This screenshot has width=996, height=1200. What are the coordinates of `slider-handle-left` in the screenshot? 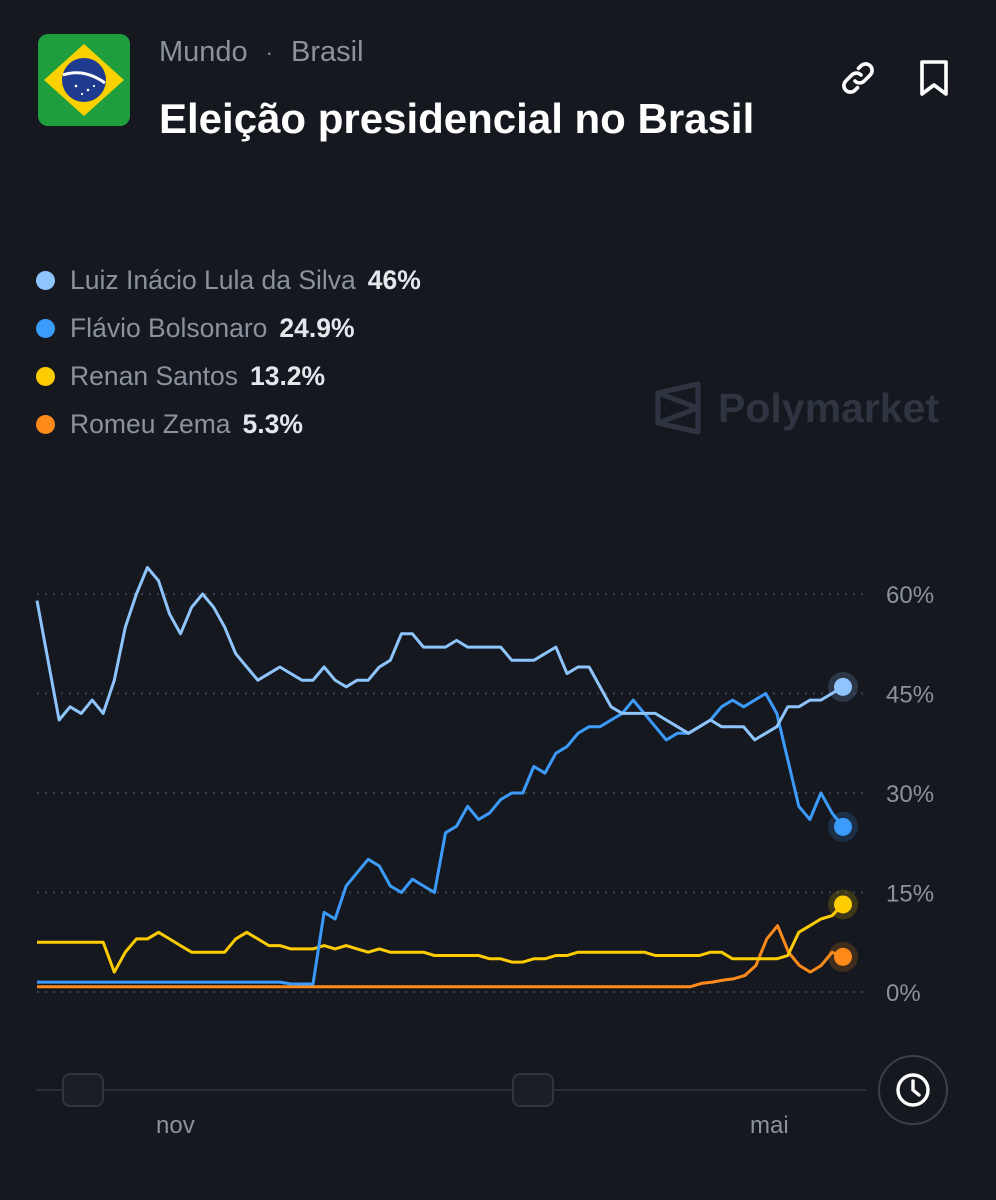 It's located at (83, 1090).